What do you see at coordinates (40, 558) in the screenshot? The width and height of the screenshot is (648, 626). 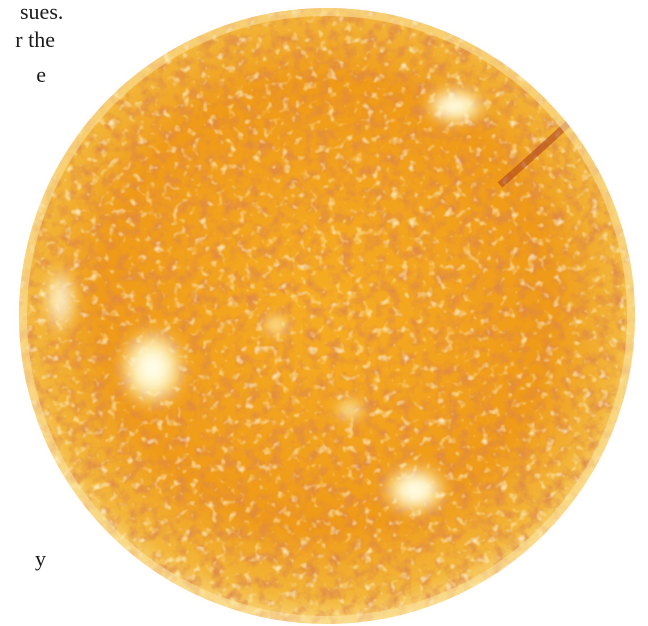 I see `text-fragment: y` at bounding box center [40, 558].